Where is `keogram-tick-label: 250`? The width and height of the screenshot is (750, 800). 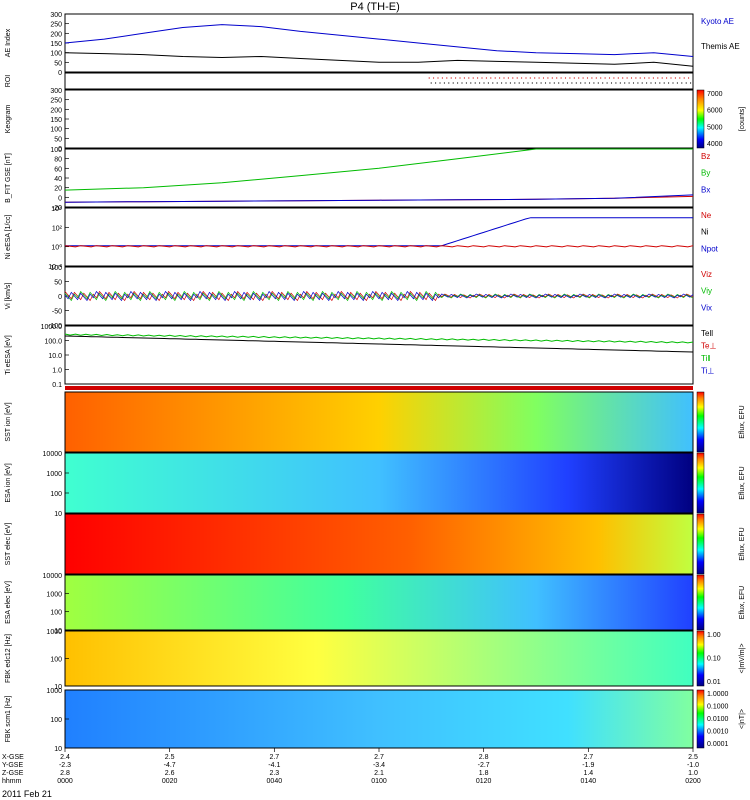 keogram-tick-label: 250 is located at coordinates (56, 101).